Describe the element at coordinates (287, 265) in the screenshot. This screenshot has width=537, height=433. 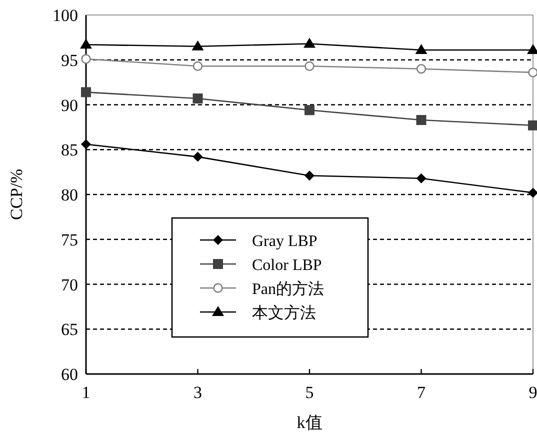
I see `legend-label: Color LBP` at that location.